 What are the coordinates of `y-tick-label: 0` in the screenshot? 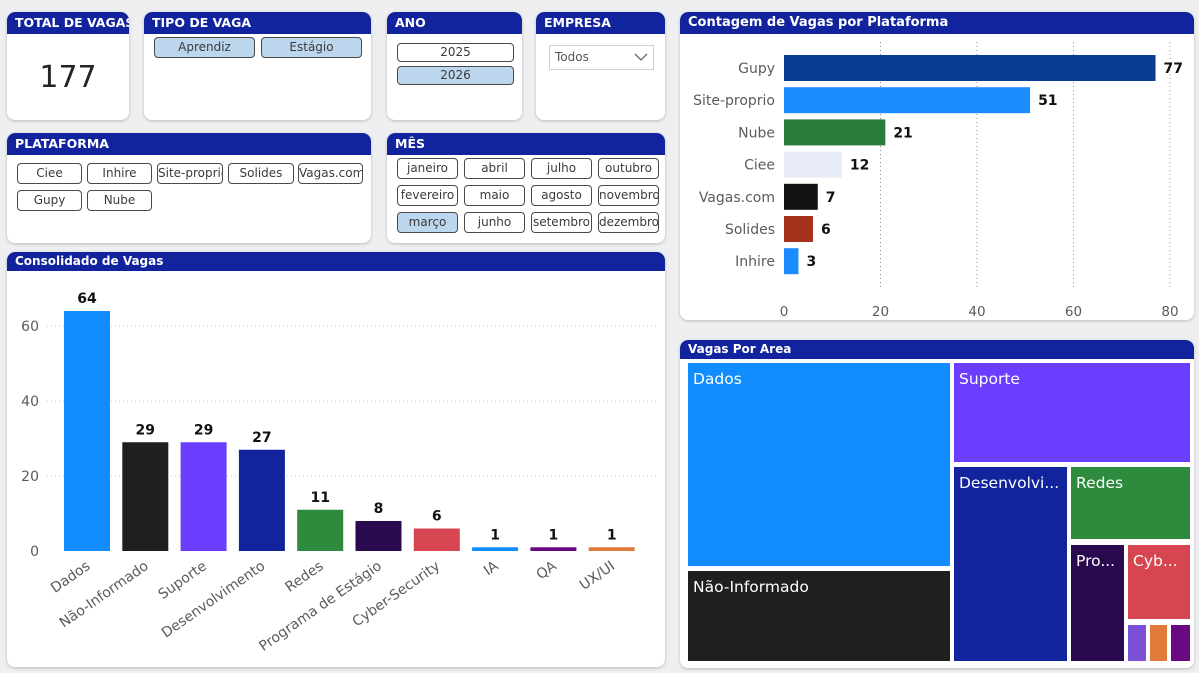 It's located at (34, 552).